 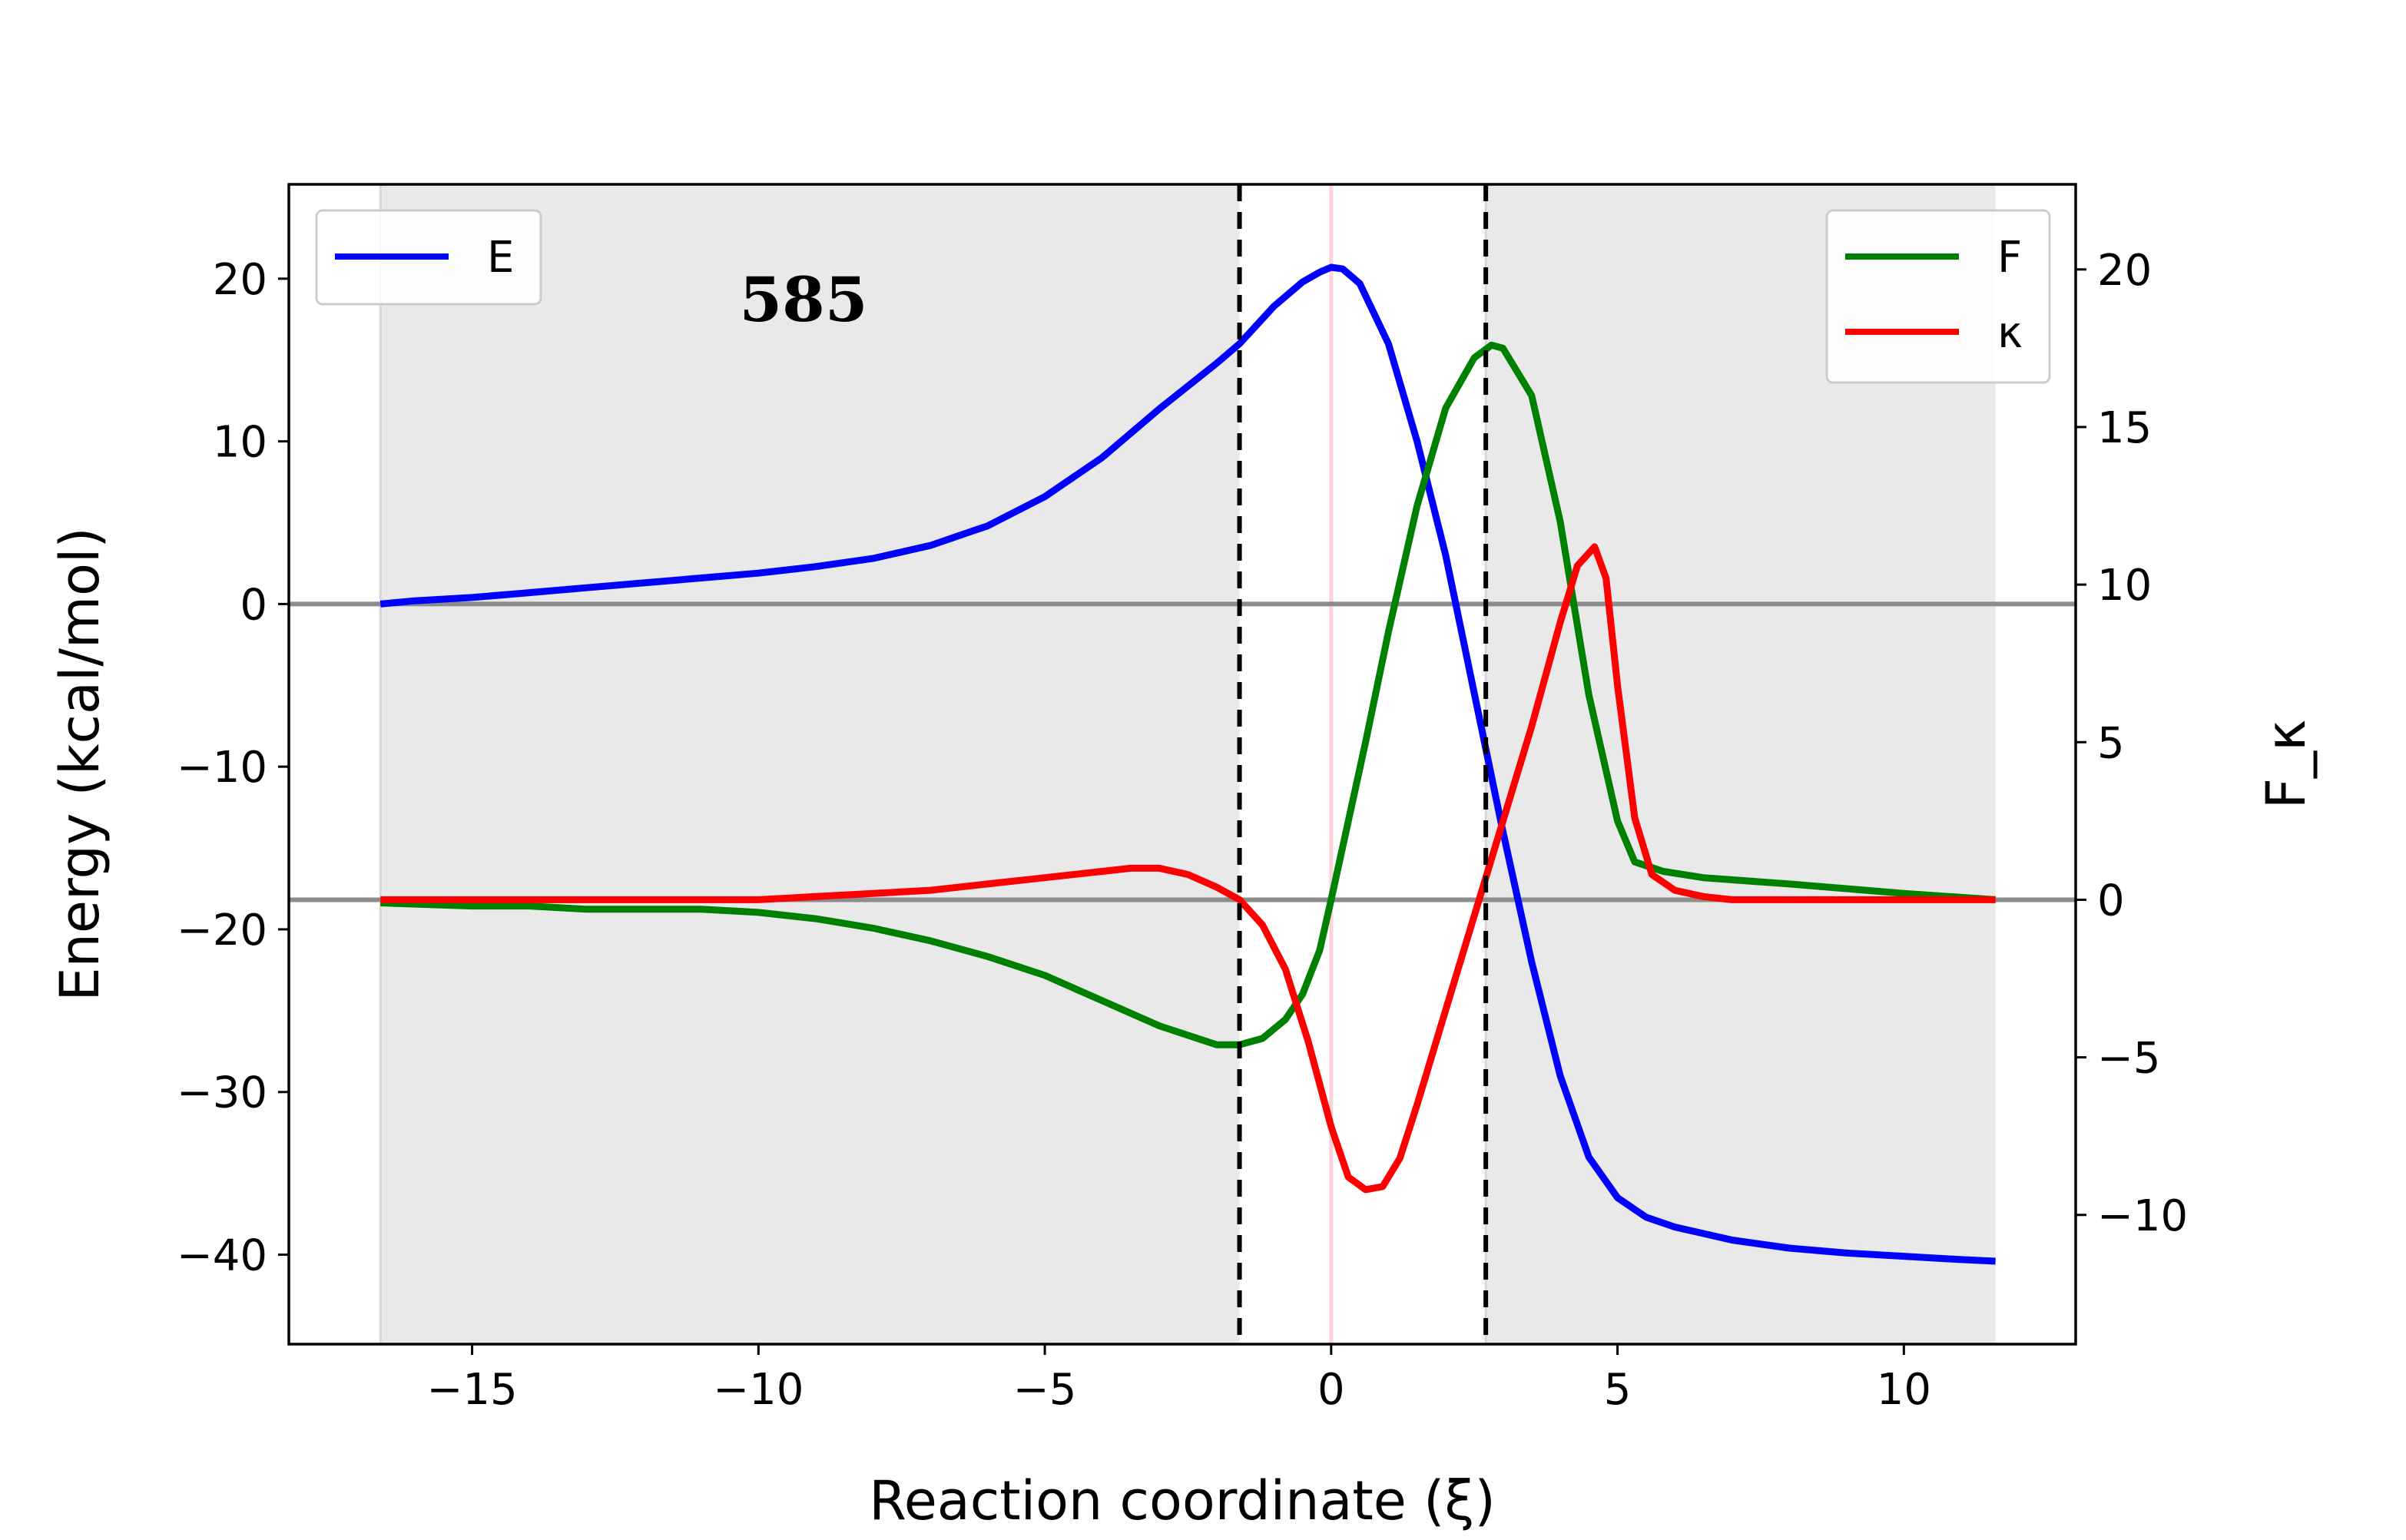 What do you see at coordinates (2124, 586) in the screenshot?
I see `y2-tick-label: 10` at bounding box center [2124, 586].